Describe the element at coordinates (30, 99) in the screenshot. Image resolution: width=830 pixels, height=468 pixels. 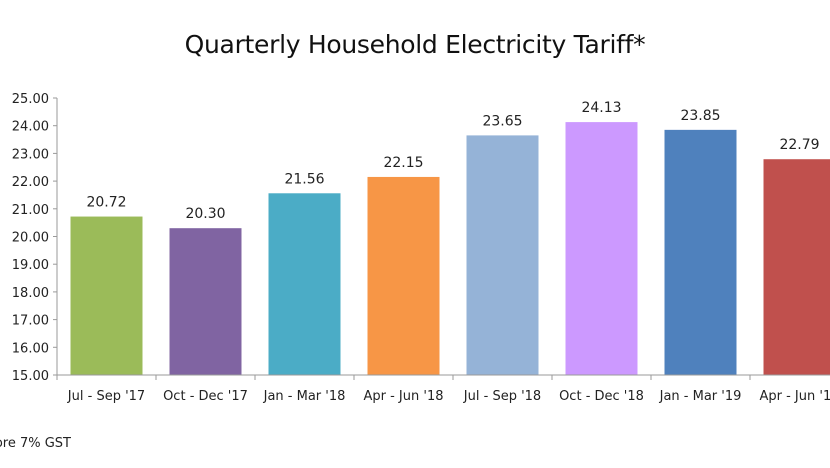
I see `y-tick-label: 25.00` at that location.